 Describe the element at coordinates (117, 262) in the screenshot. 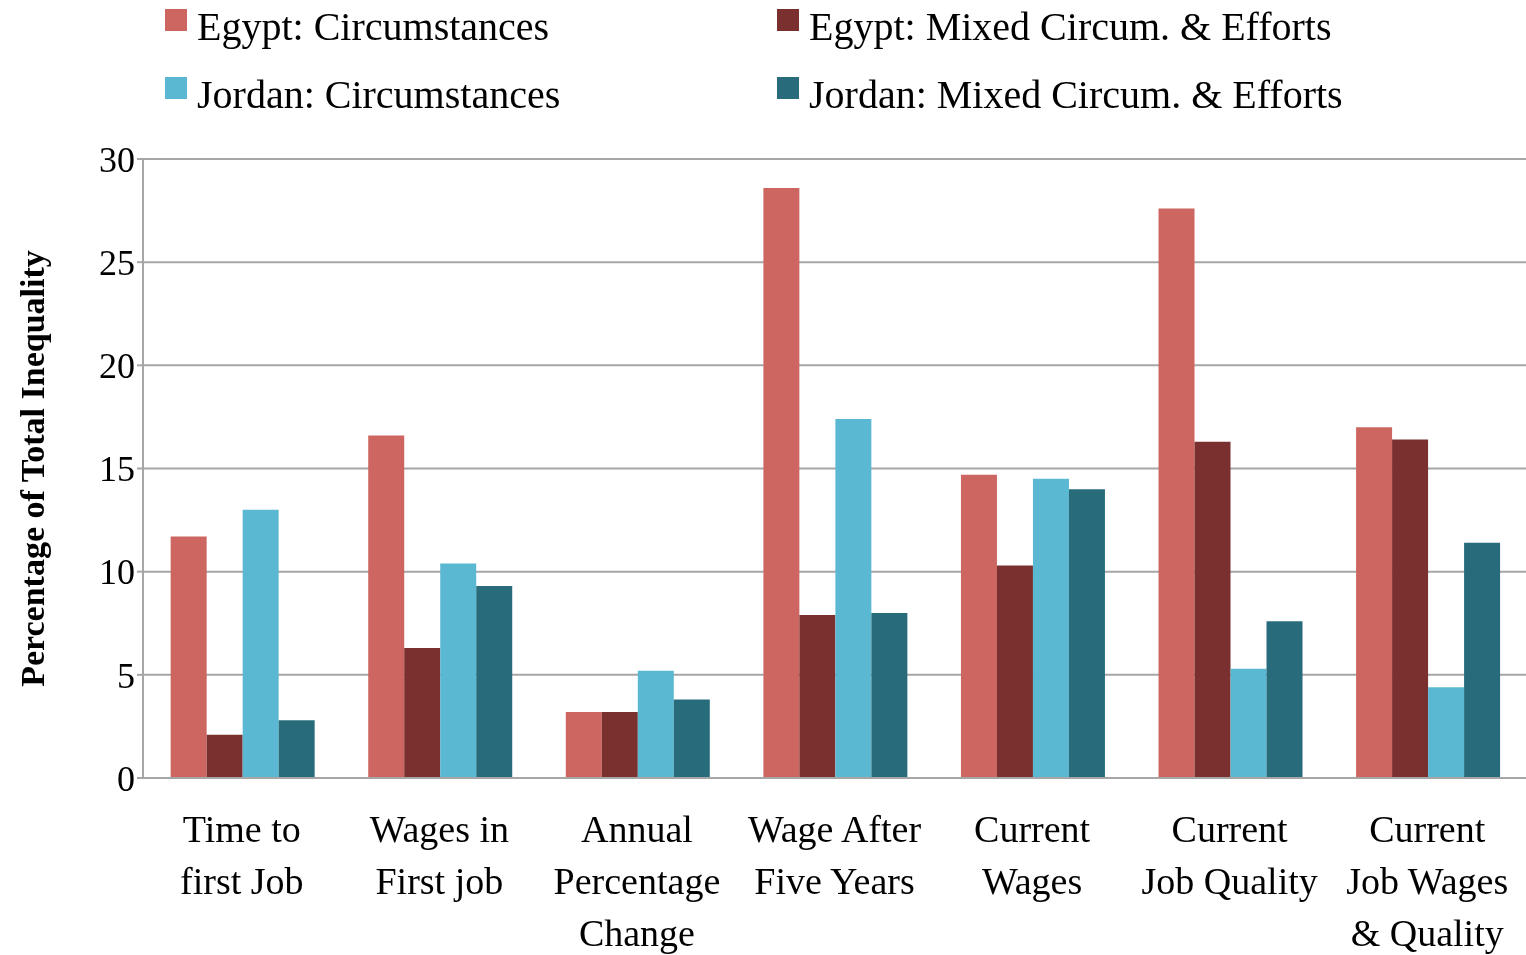

I see `y-tick-label: 25` at that location.